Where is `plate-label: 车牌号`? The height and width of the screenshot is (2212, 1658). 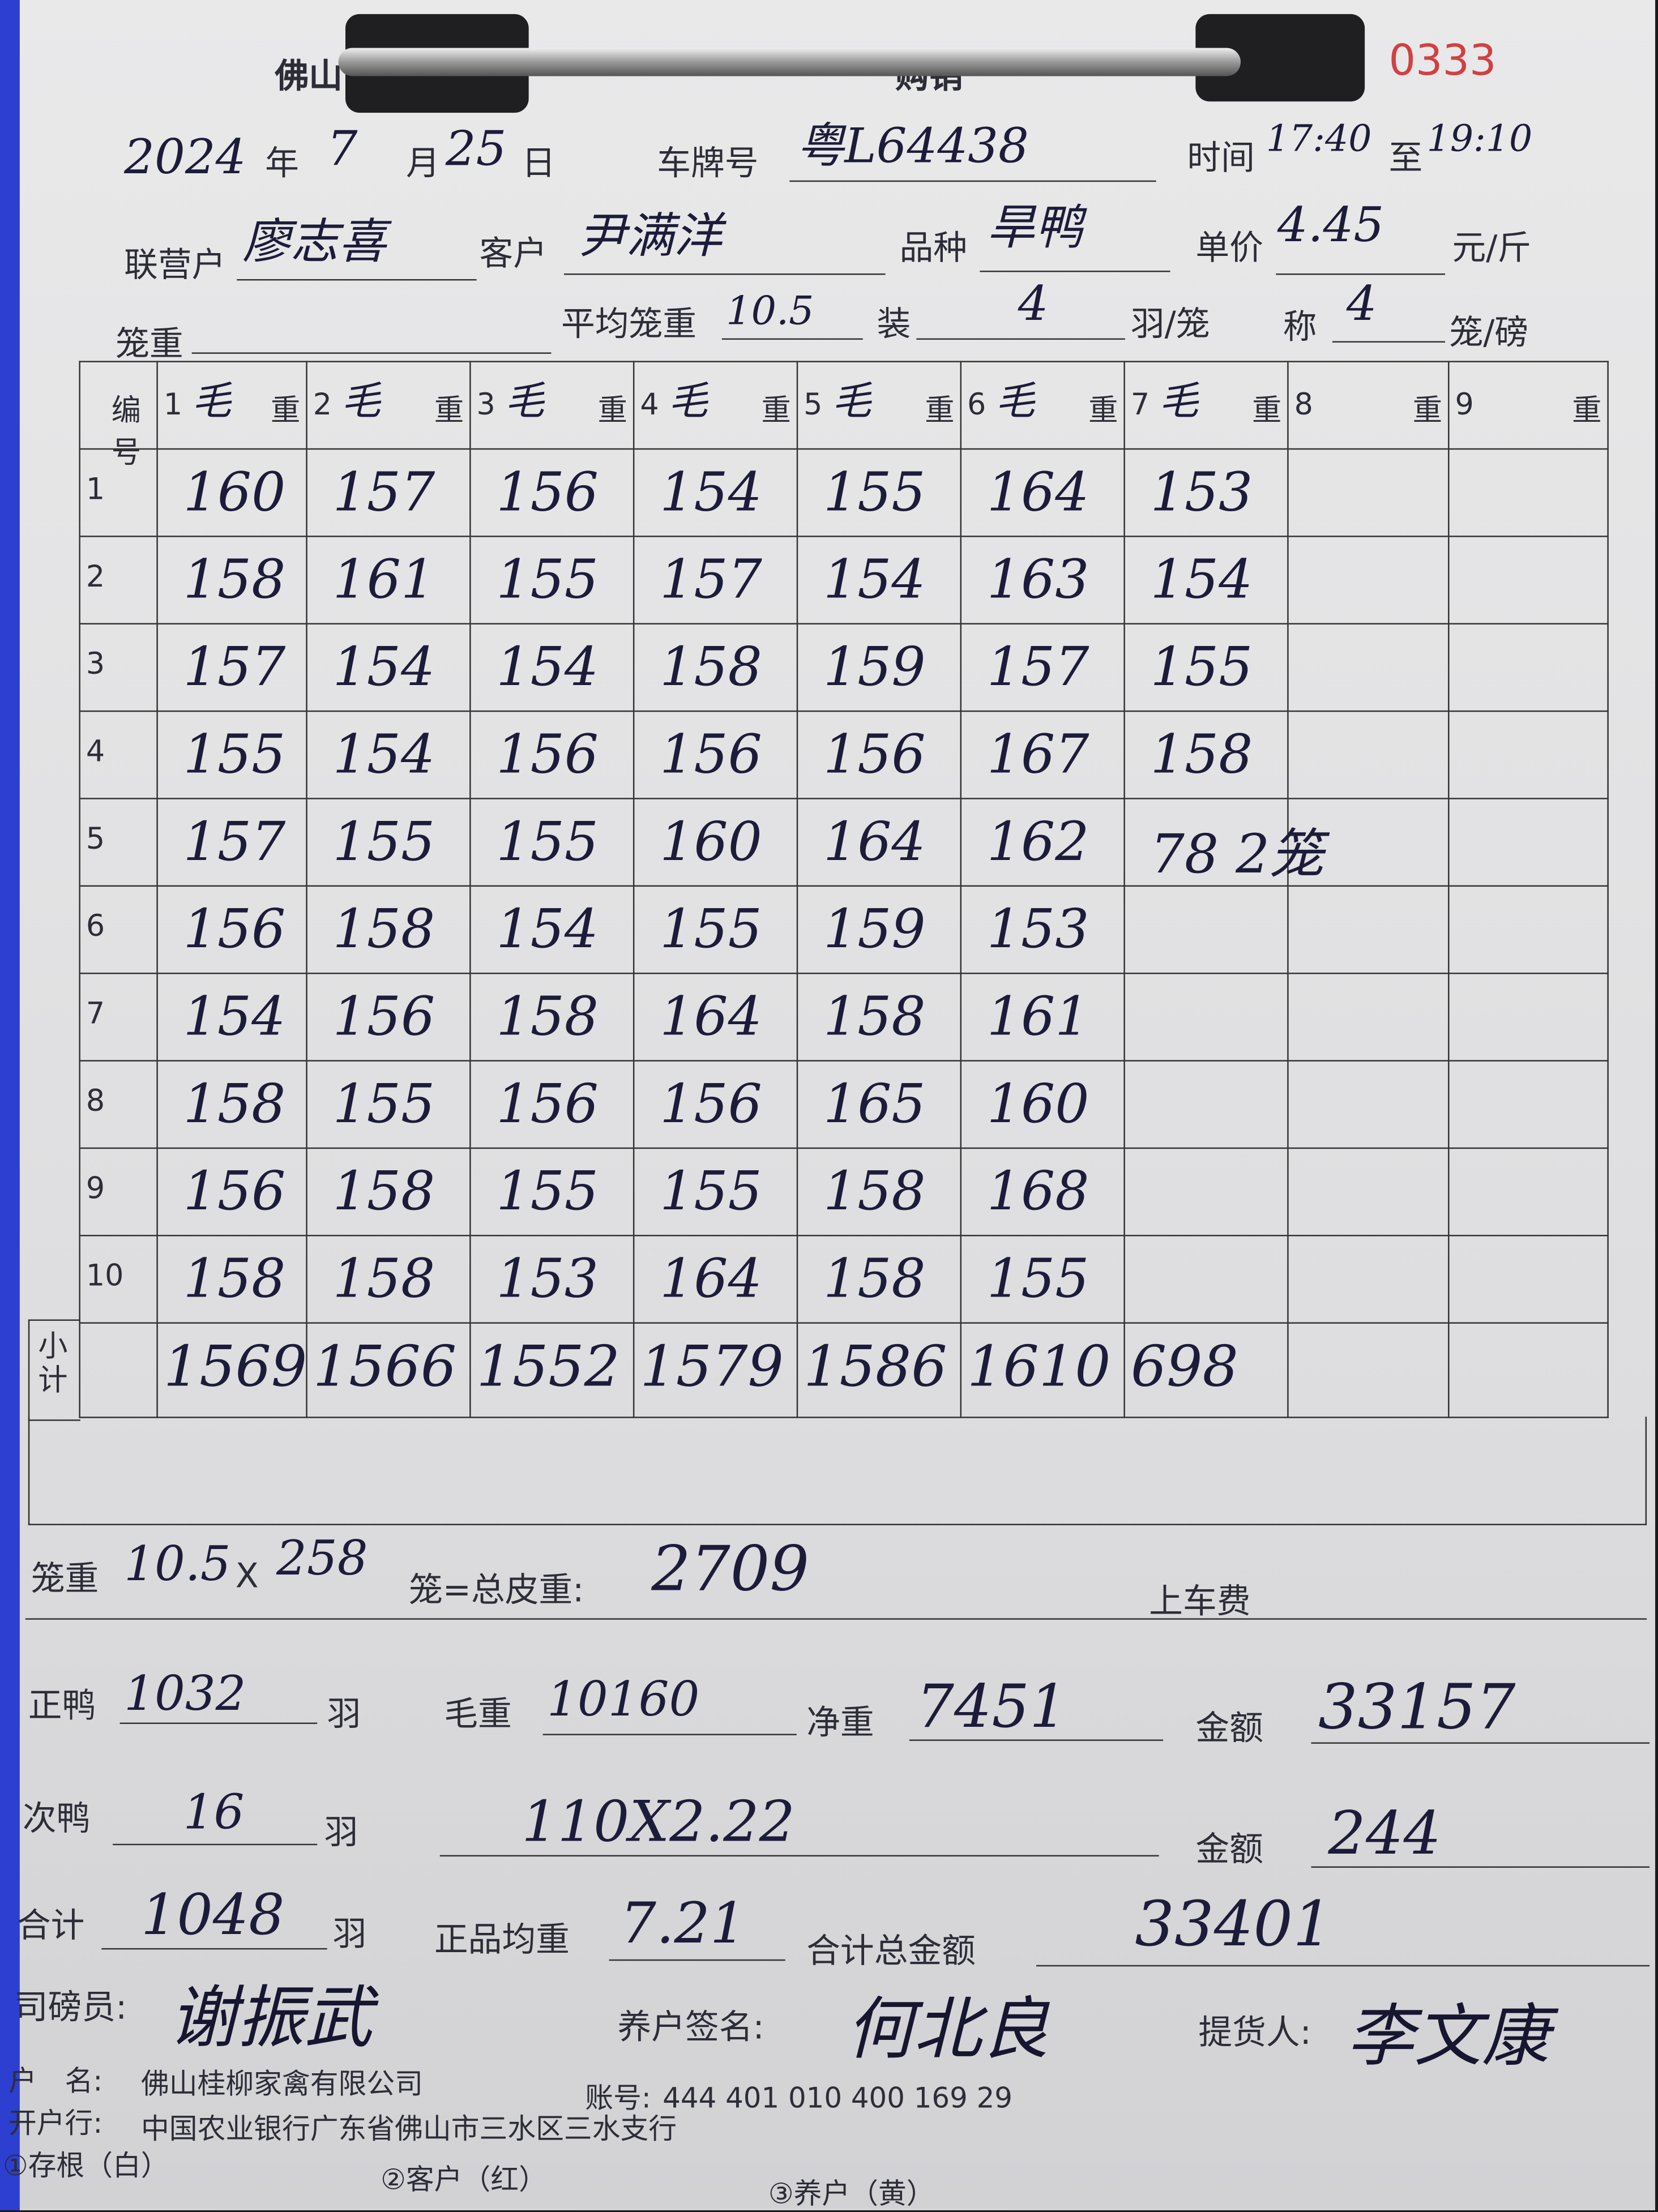
plate-label: 车牌号 is located at coordinates (708, 163).